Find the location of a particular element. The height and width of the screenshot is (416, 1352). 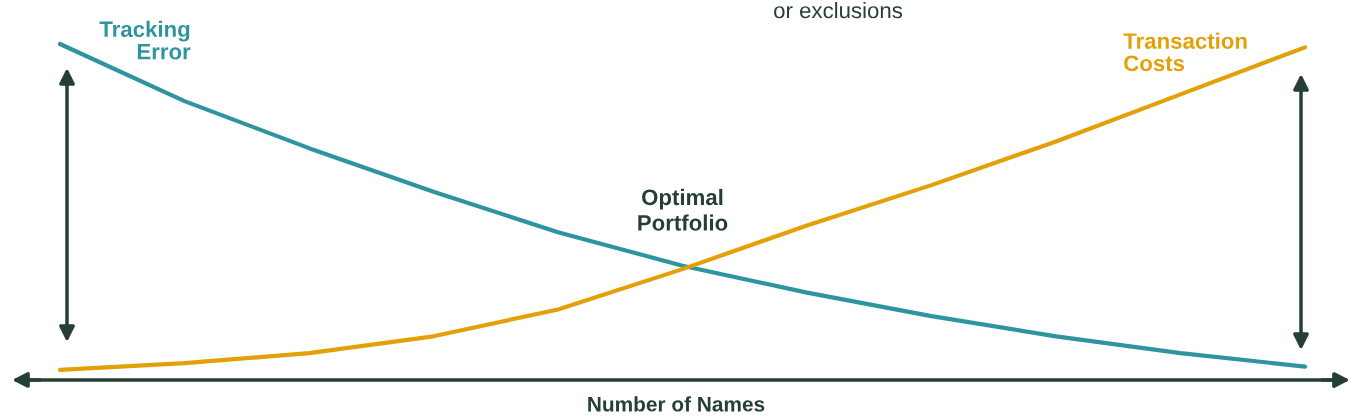

text: or exclusions is located at coordinates (838, 10).